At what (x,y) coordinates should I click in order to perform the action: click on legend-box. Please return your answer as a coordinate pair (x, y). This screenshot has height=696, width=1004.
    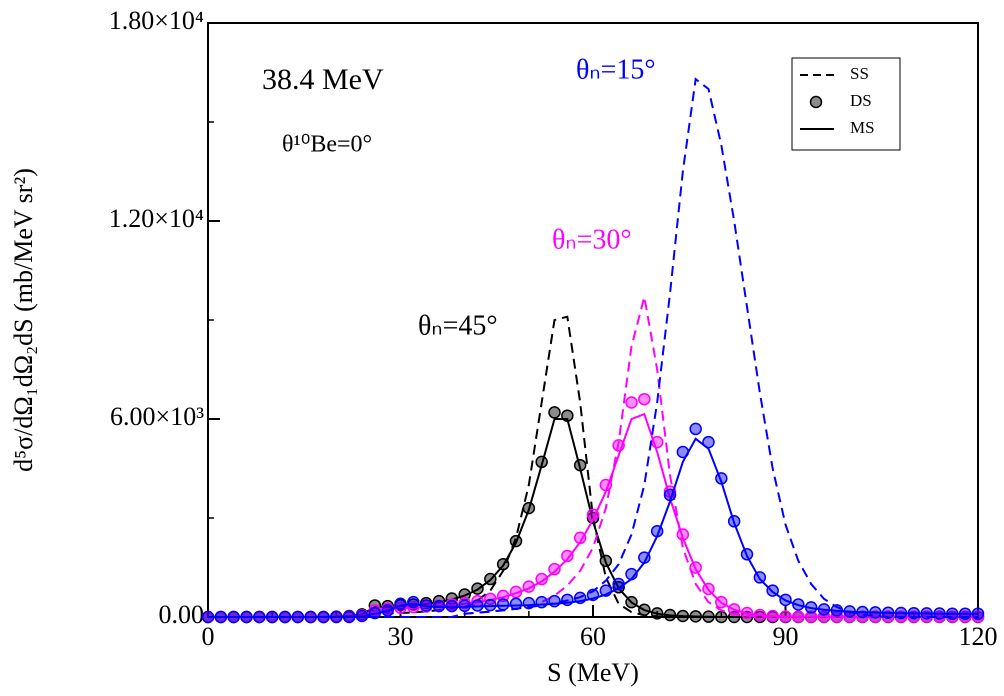
    Looking at the image, I should click on (846, 104).